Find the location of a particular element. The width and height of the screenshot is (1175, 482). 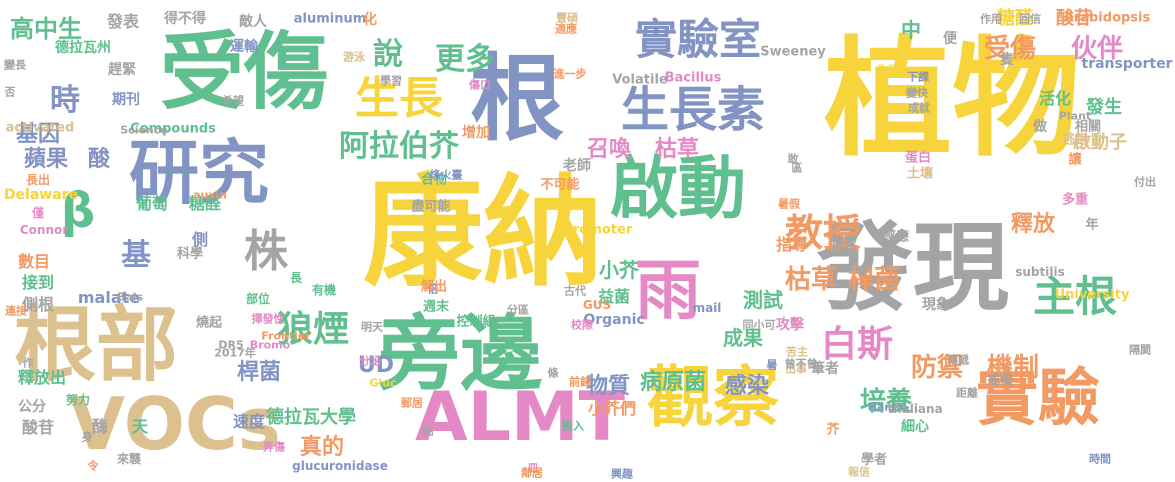

cloud-word: subtilis is located at coordinates (1040, 272).